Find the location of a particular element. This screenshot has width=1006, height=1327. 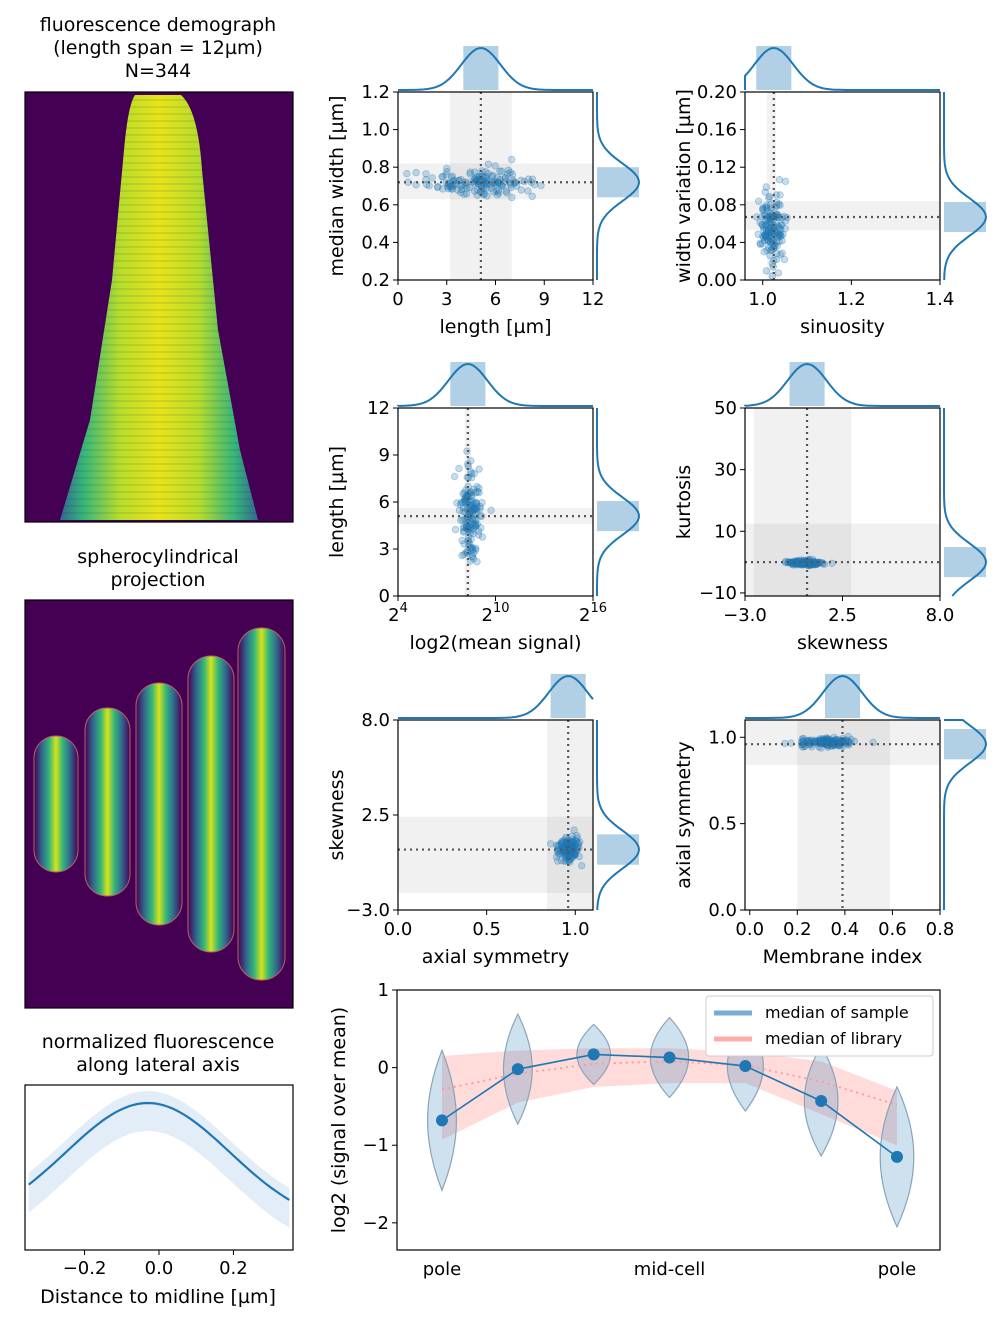

legend-library-label: median of library is located at coordinates (833, 1038).